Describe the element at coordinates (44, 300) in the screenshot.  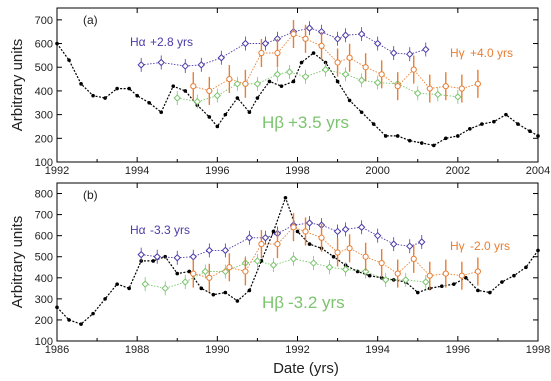
I see `y-tick-label: 300` at that location.